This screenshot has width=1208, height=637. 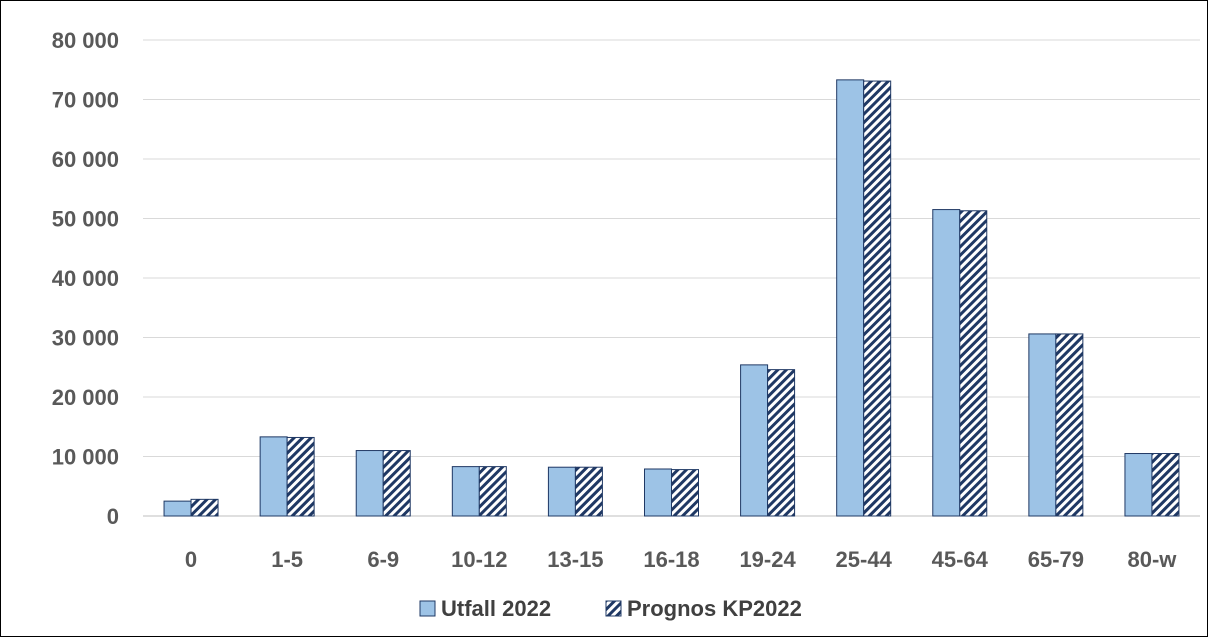 What do you see at coordinates (575, 559) in the screenshot?
I see `x-tick-label: 13-15` at bounding box center [575, 559].